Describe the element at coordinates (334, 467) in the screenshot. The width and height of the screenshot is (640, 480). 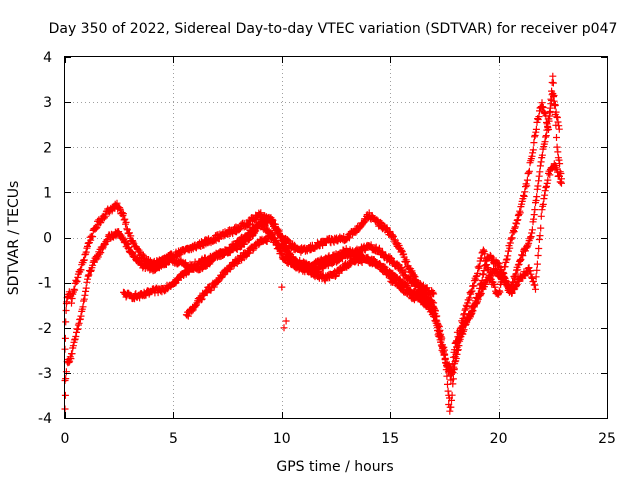
I see `x-axis-label: GPS time / hours` at that location.